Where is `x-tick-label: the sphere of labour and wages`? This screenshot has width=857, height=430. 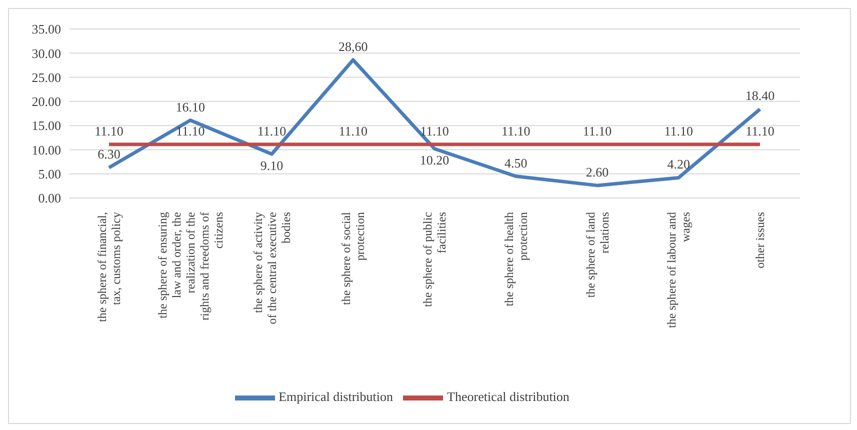 x-tick-label: the sphere of labour and wages is located at coordinates (678, 270).